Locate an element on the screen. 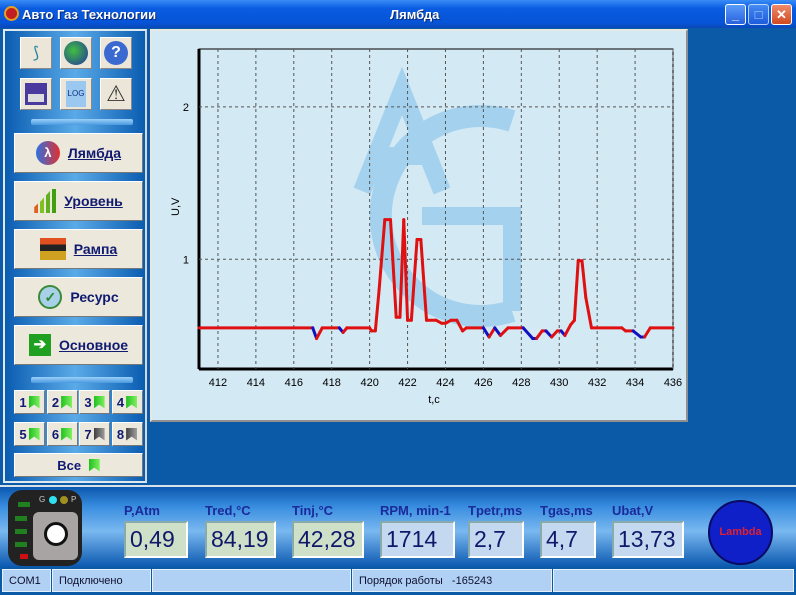 The width and height of the screenshot is (796, 595). save-button is located at coordinates (36, 94).